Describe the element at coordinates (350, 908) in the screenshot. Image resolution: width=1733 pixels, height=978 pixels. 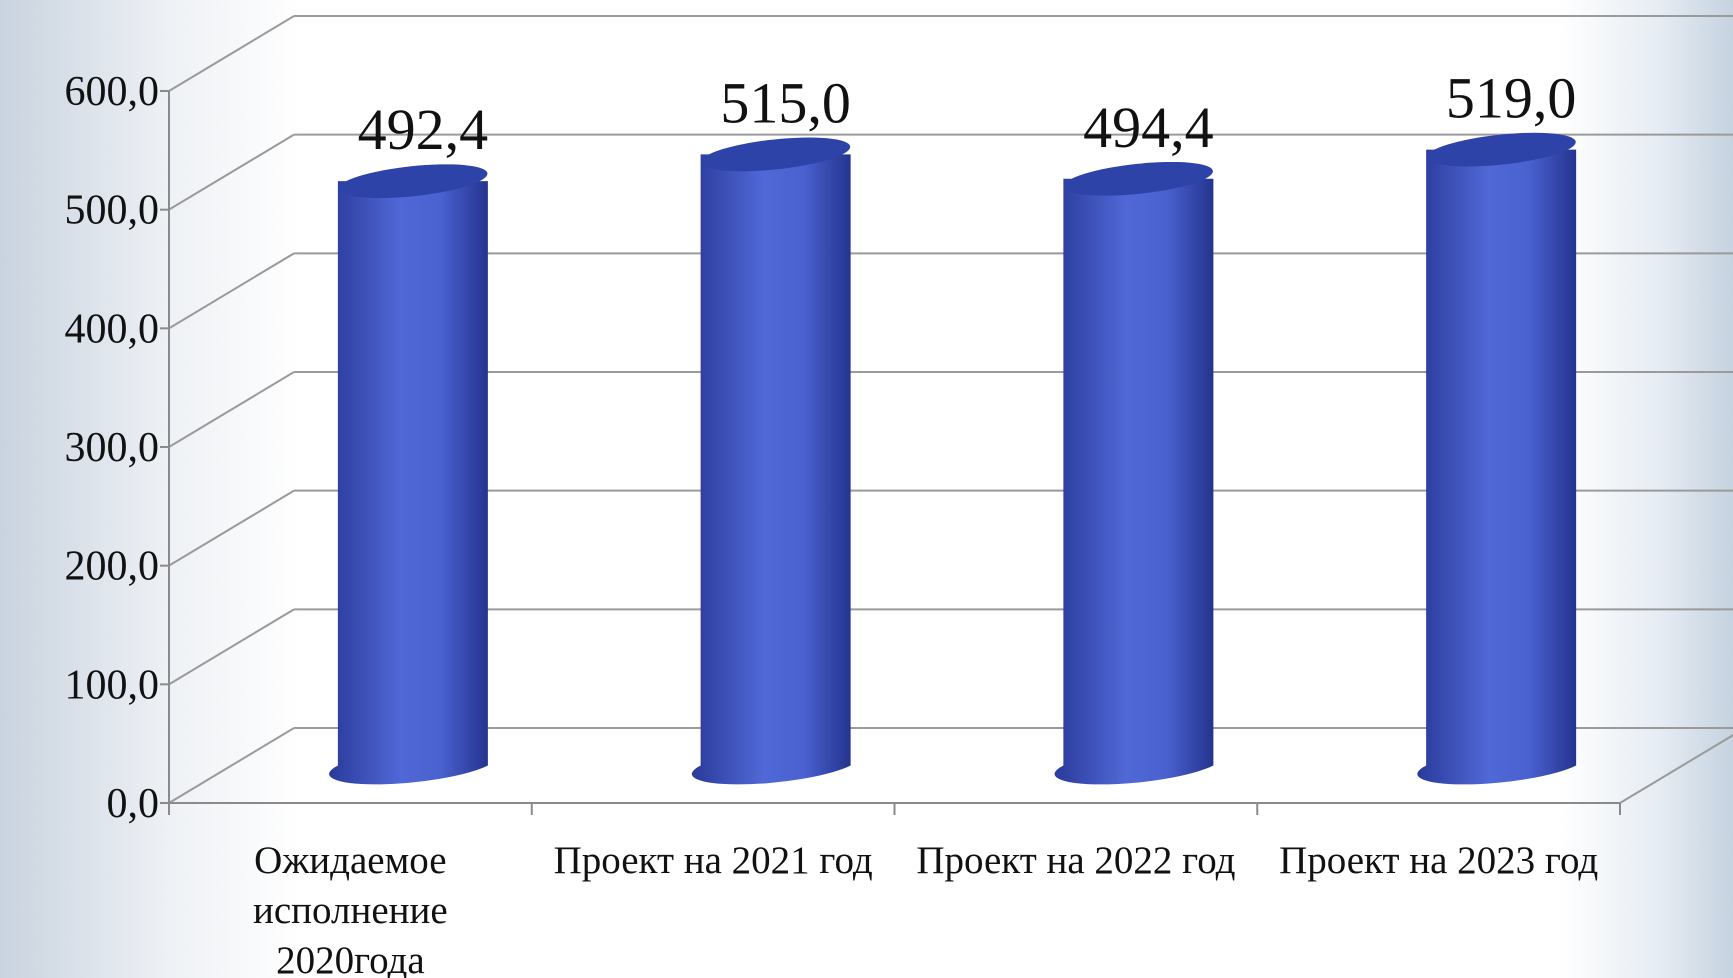
I see `x-tick-label: Ожидаемое исполнение 2020года` at that location.